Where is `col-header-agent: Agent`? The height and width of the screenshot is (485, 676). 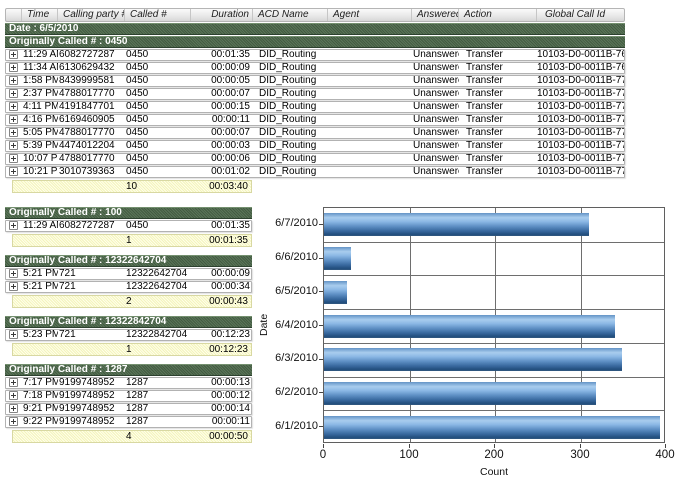 col-header-agent: Agent is located at coordinates (370, 15).